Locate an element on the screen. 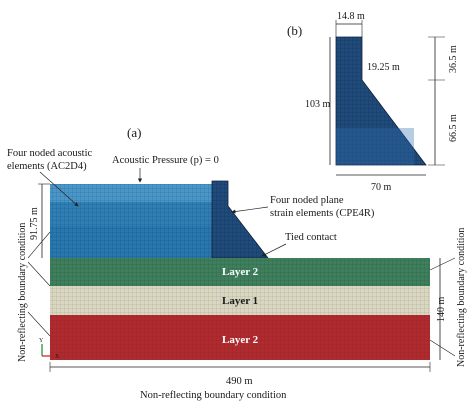  acoustic-pressure-label: Acoustic Pressure (p) = 0 is located at coordinates (165, 160).